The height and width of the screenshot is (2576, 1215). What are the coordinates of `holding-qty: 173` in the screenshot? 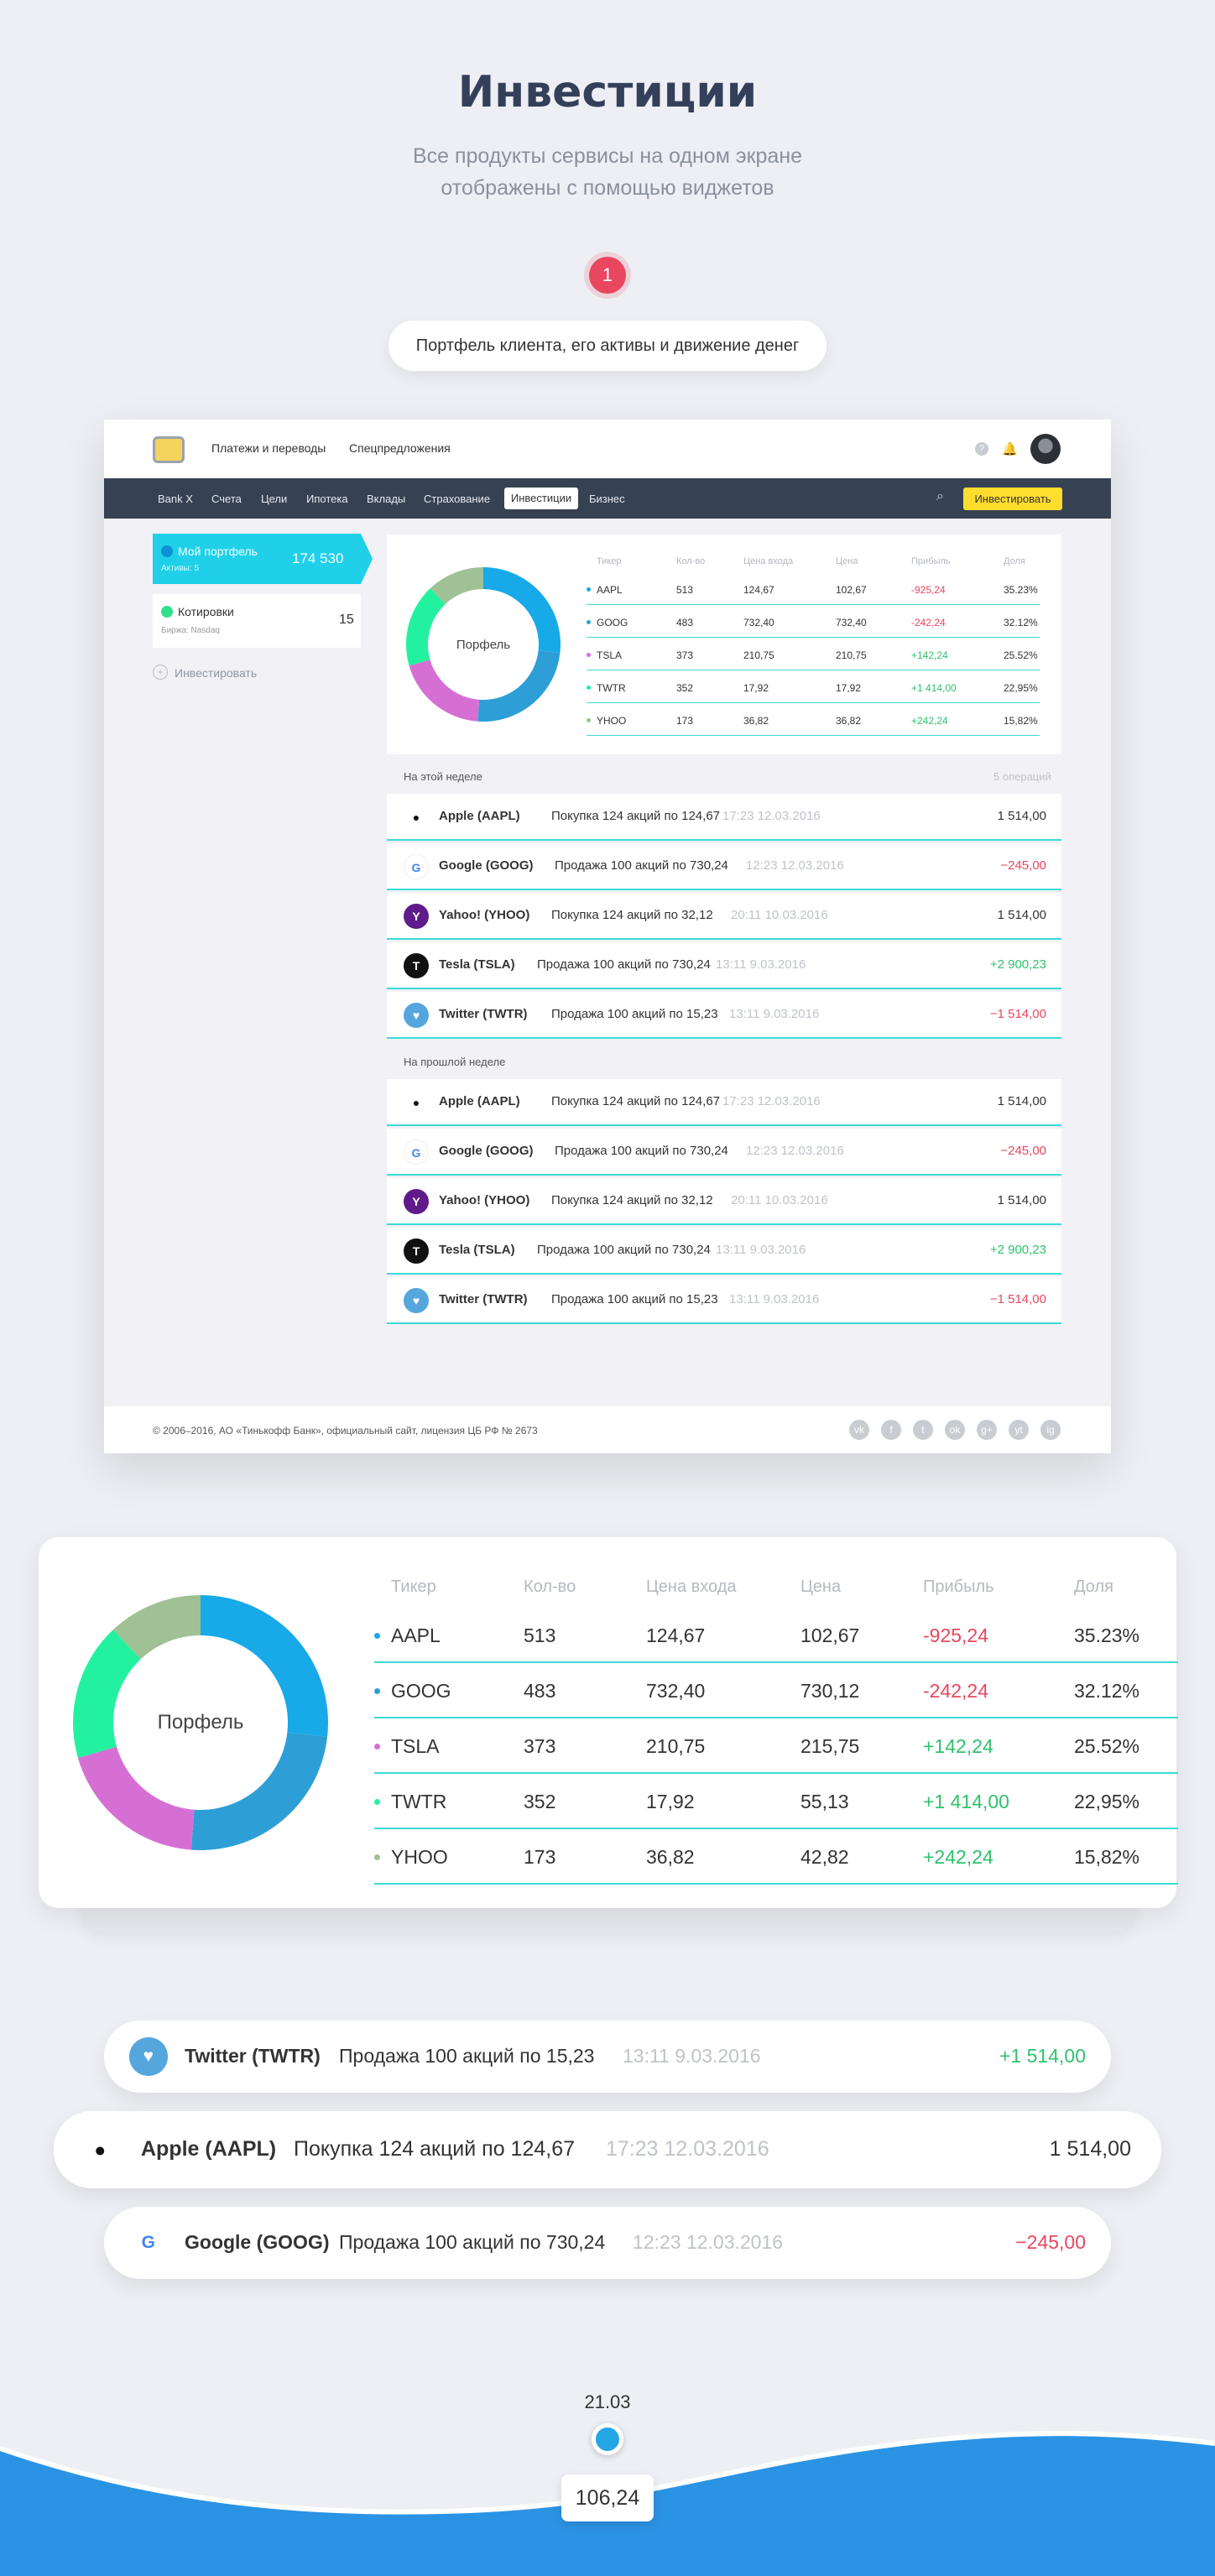 It's located at (685, 721).